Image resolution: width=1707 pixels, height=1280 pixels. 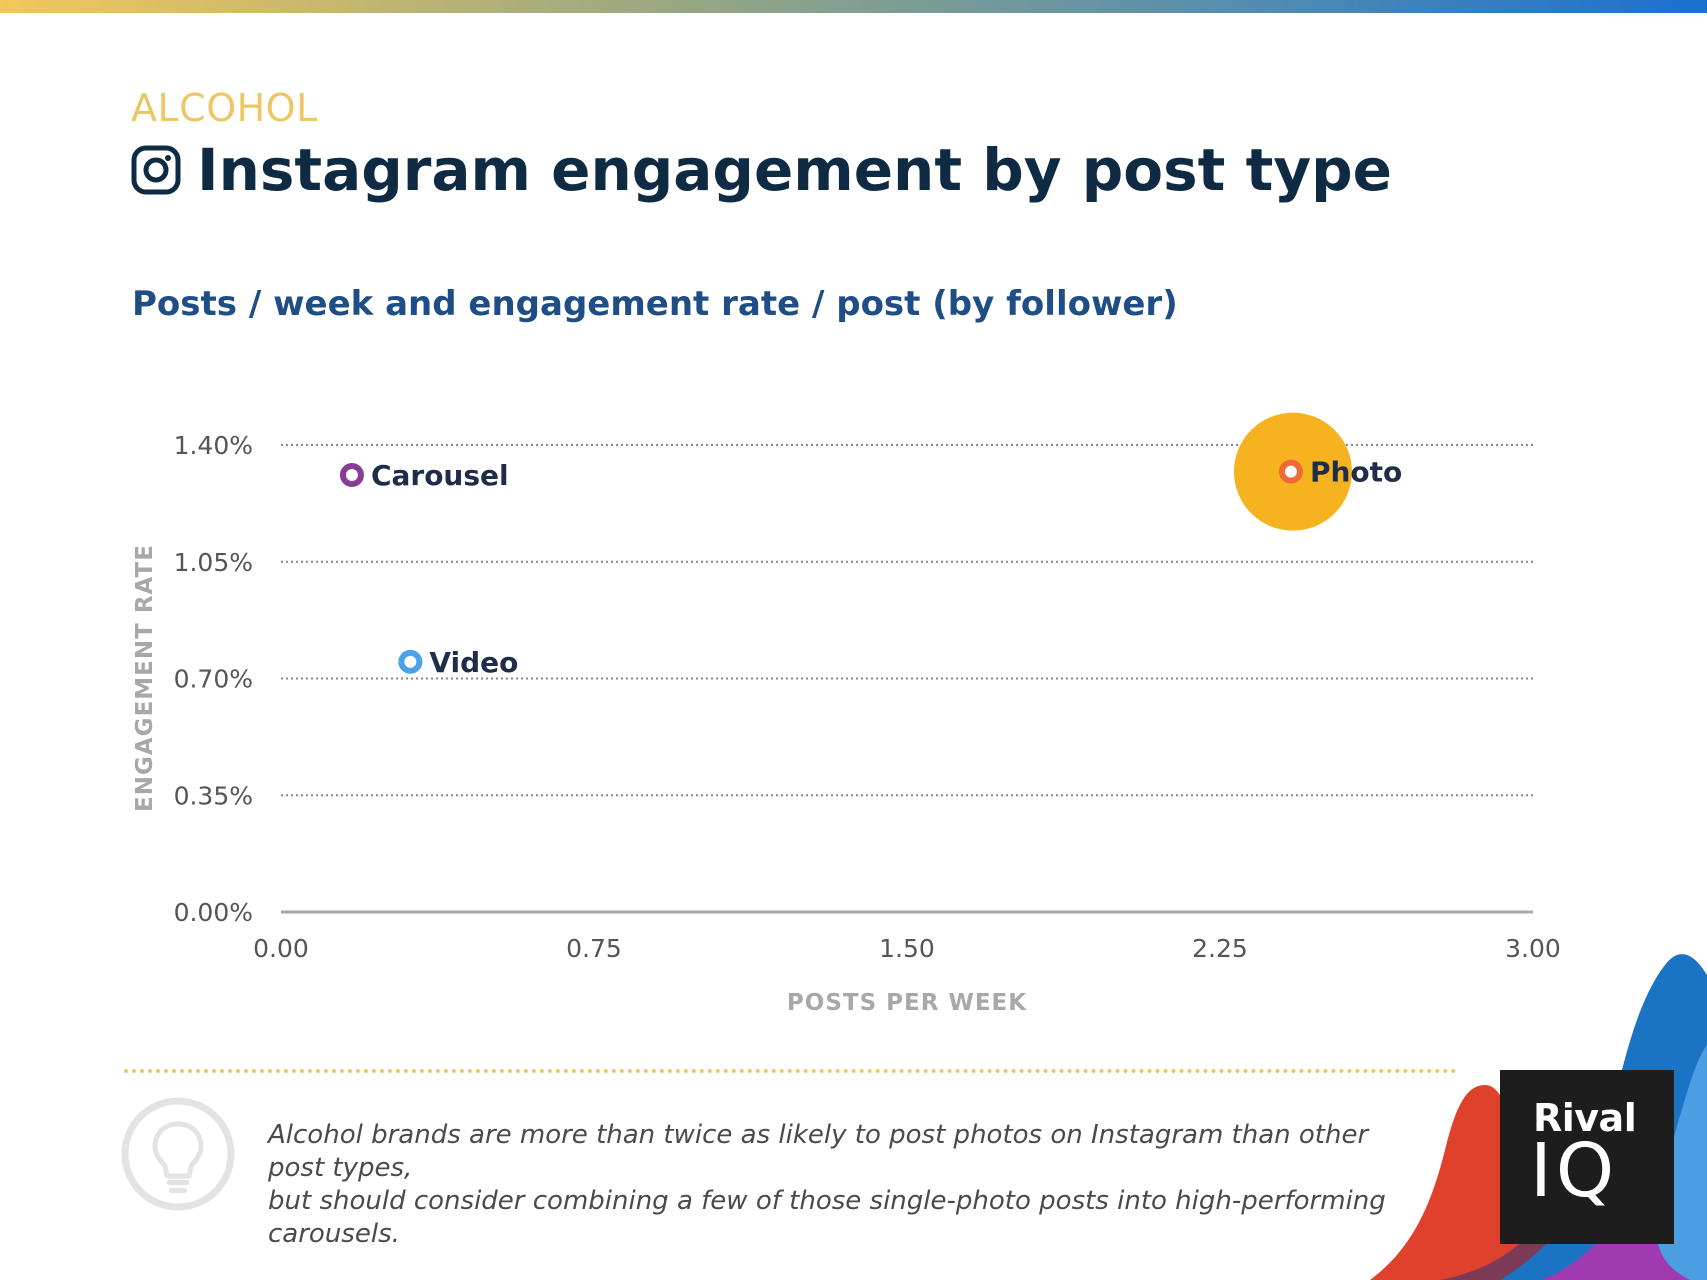 What do you see at coordinates (156, 170) in the screenshot?
I see `instagram-icon` at bounding box center [156, 170].